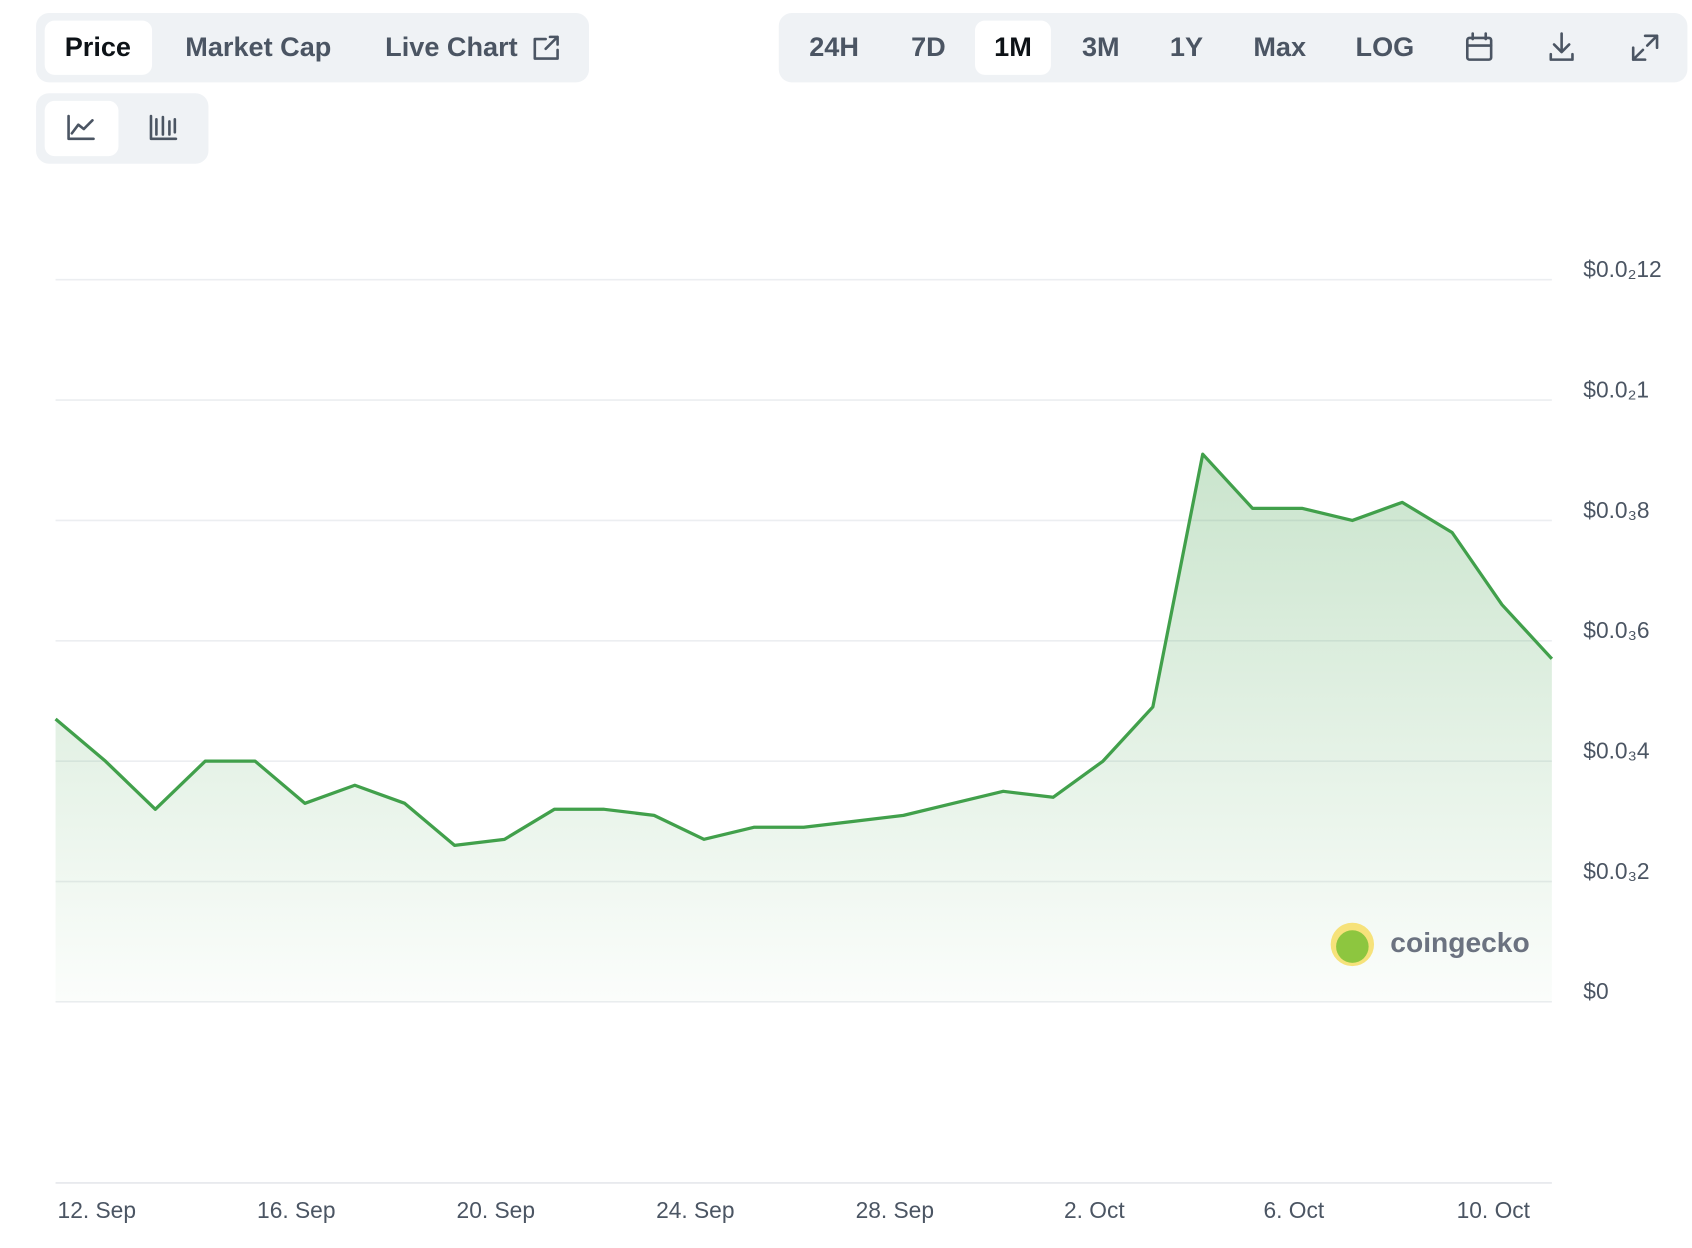 The width and height of the screenshot is (1692, 1248). I want to click on view-tab: Market Cap, so click(258, 46).